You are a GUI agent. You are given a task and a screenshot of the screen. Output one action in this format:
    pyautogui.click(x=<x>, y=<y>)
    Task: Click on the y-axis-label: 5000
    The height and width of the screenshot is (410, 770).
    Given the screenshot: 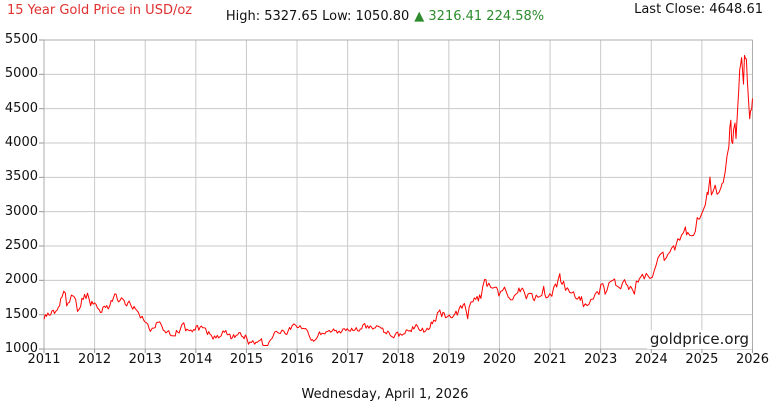 What is the action you would take?
    pyautogui.click(x=21, y=74)
    